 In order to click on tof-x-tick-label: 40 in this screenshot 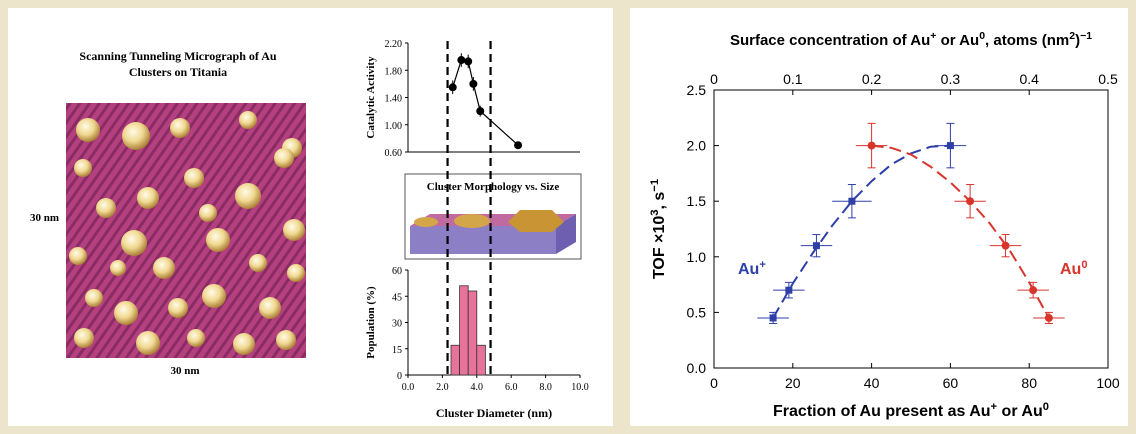, I will do `click(872, 383)`.